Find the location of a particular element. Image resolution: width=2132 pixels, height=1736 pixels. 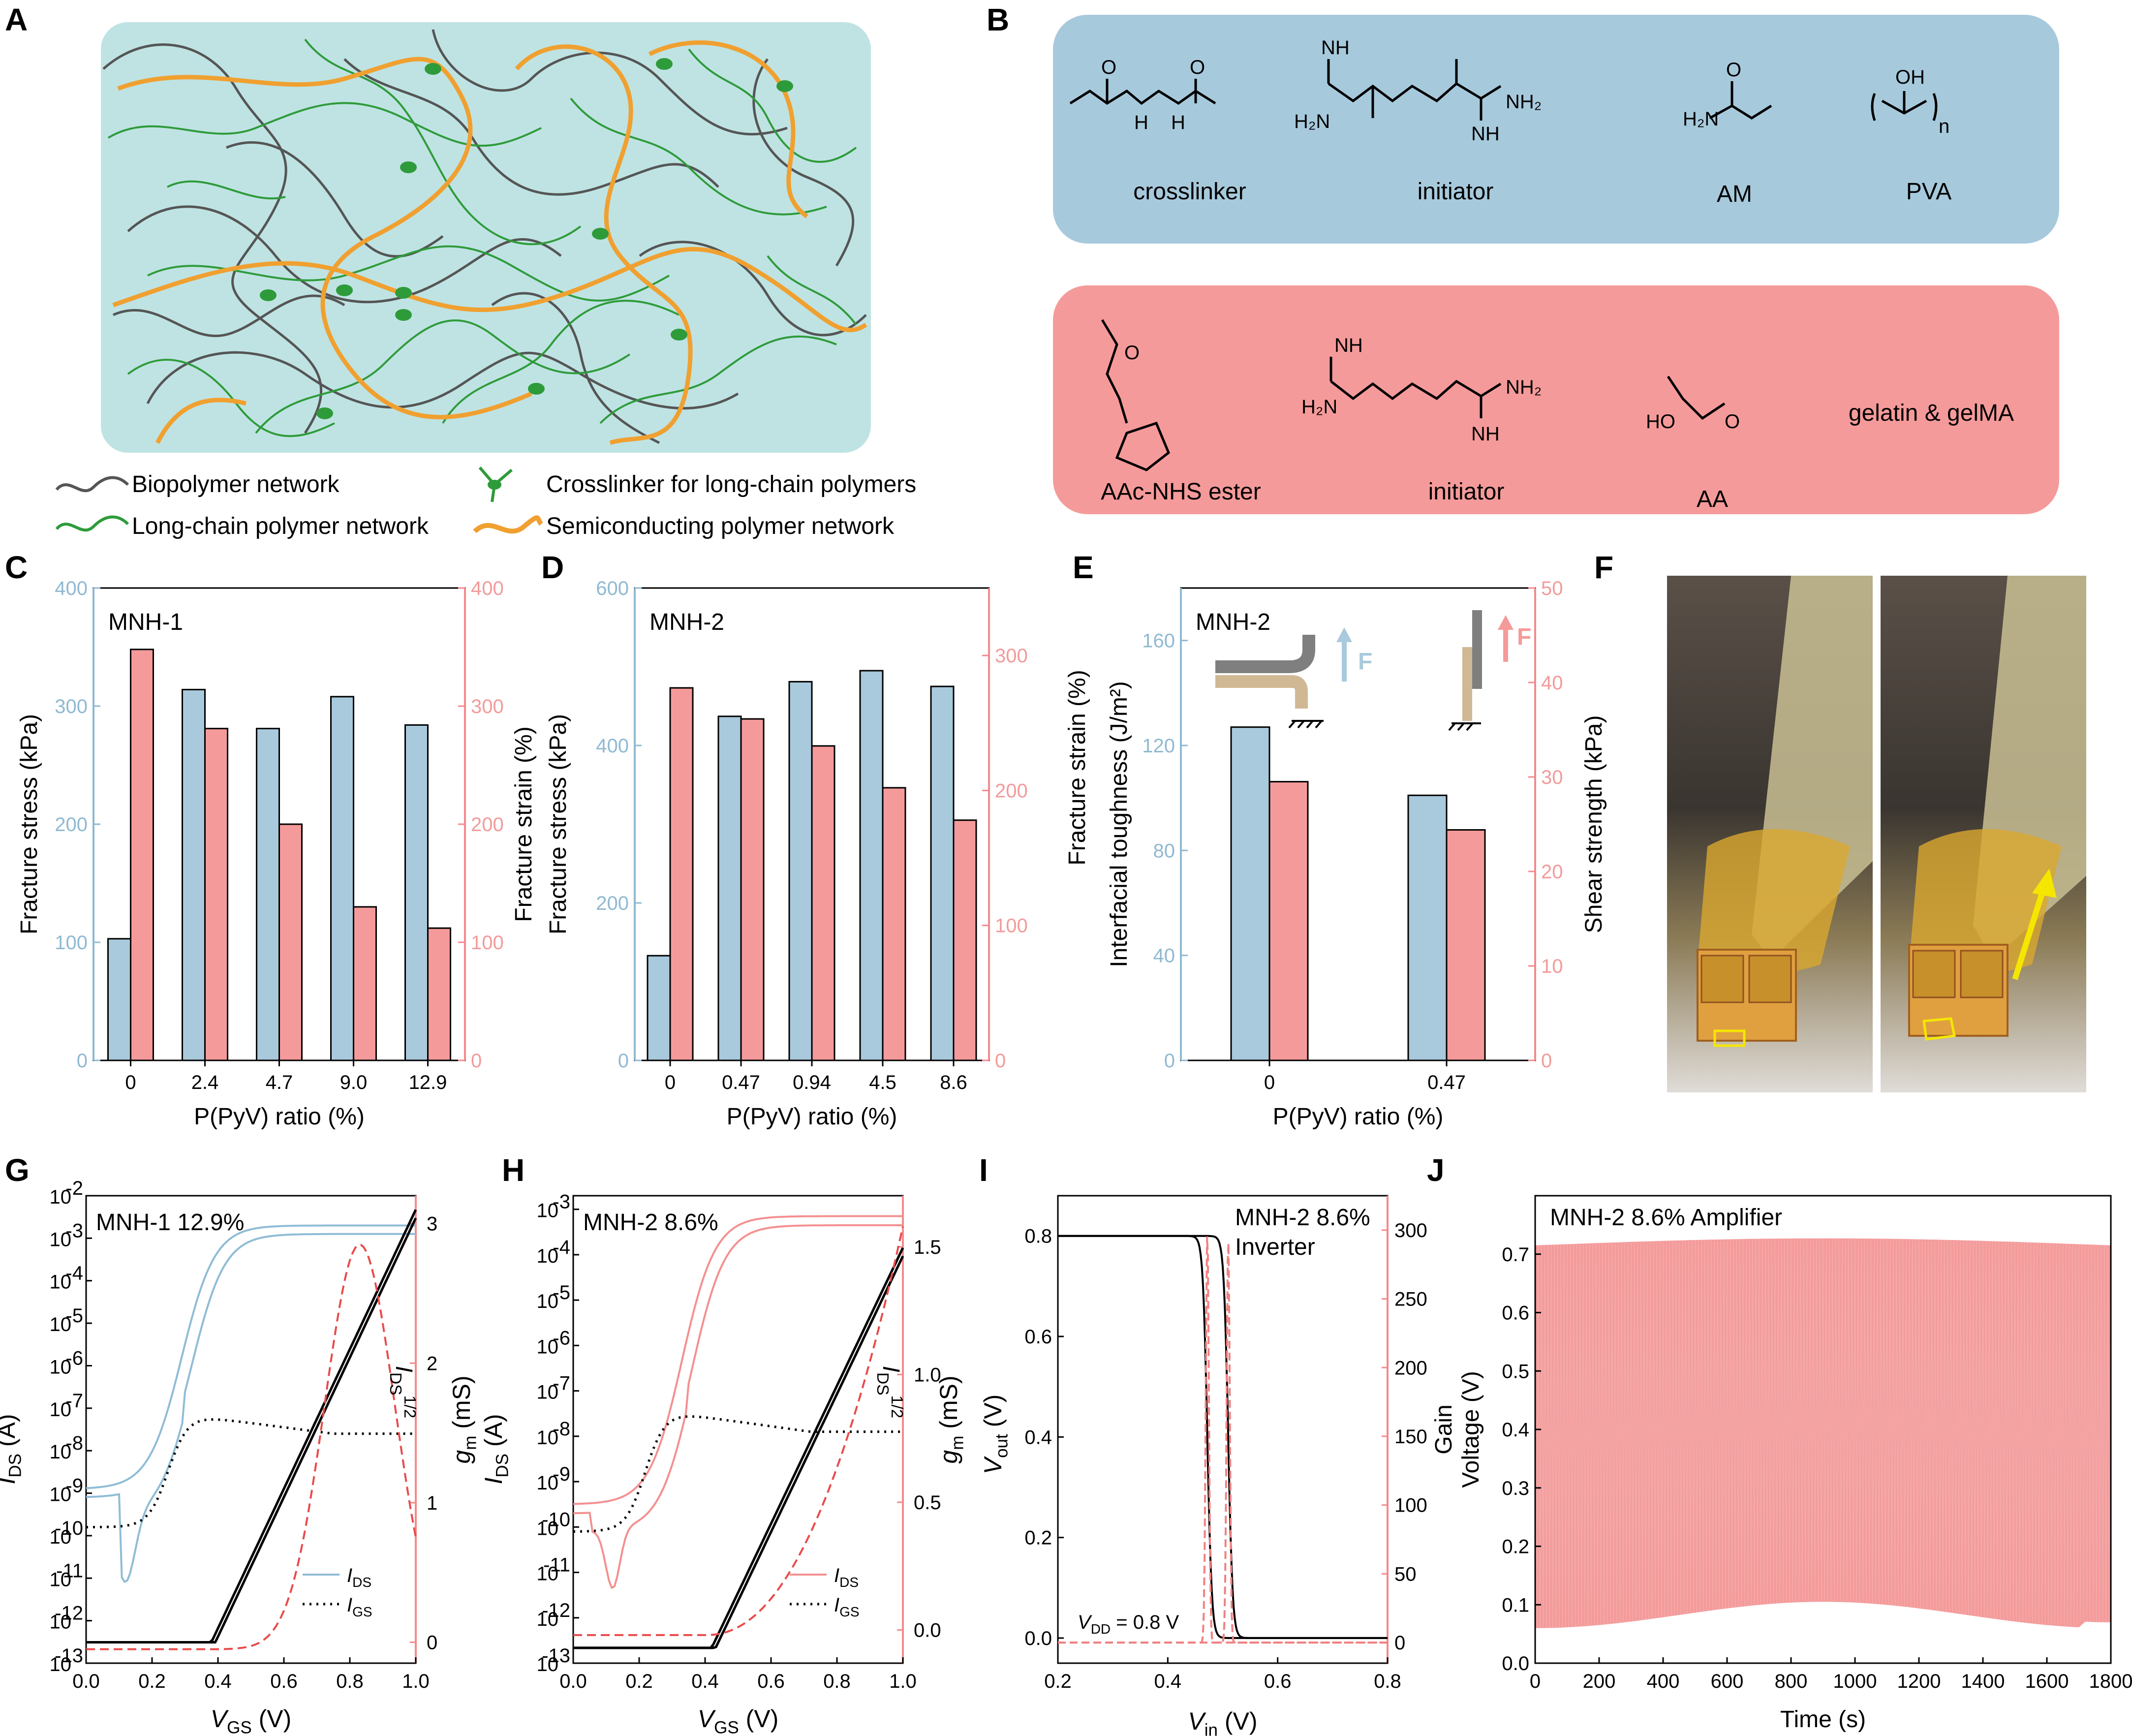

x-axis-label: P(PyV) ratio (%) is located at coordinates (1358, 1117).